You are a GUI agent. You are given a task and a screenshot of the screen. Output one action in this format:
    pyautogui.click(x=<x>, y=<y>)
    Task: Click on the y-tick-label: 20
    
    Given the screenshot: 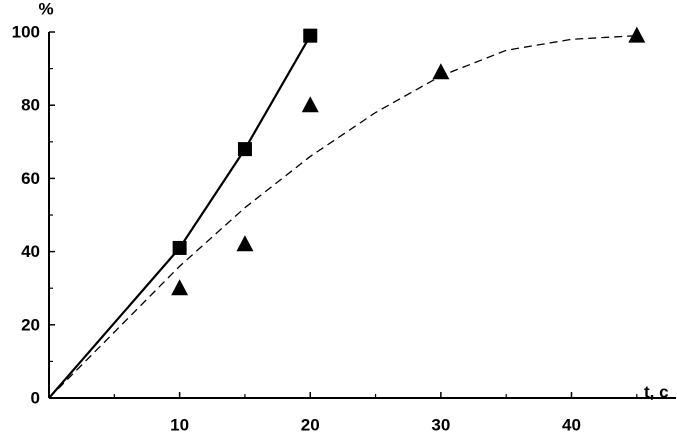 What is the action you would take?
    pyautogui.click(x=30, y=324)
    